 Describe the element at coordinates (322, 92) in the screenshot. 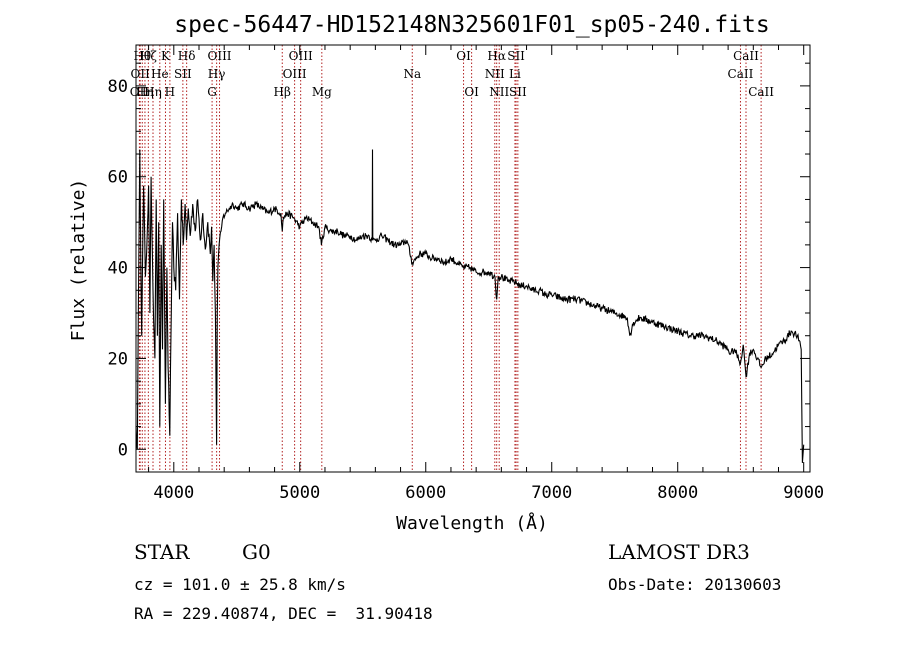

I see `spectral-line-label: Mg` at that location.